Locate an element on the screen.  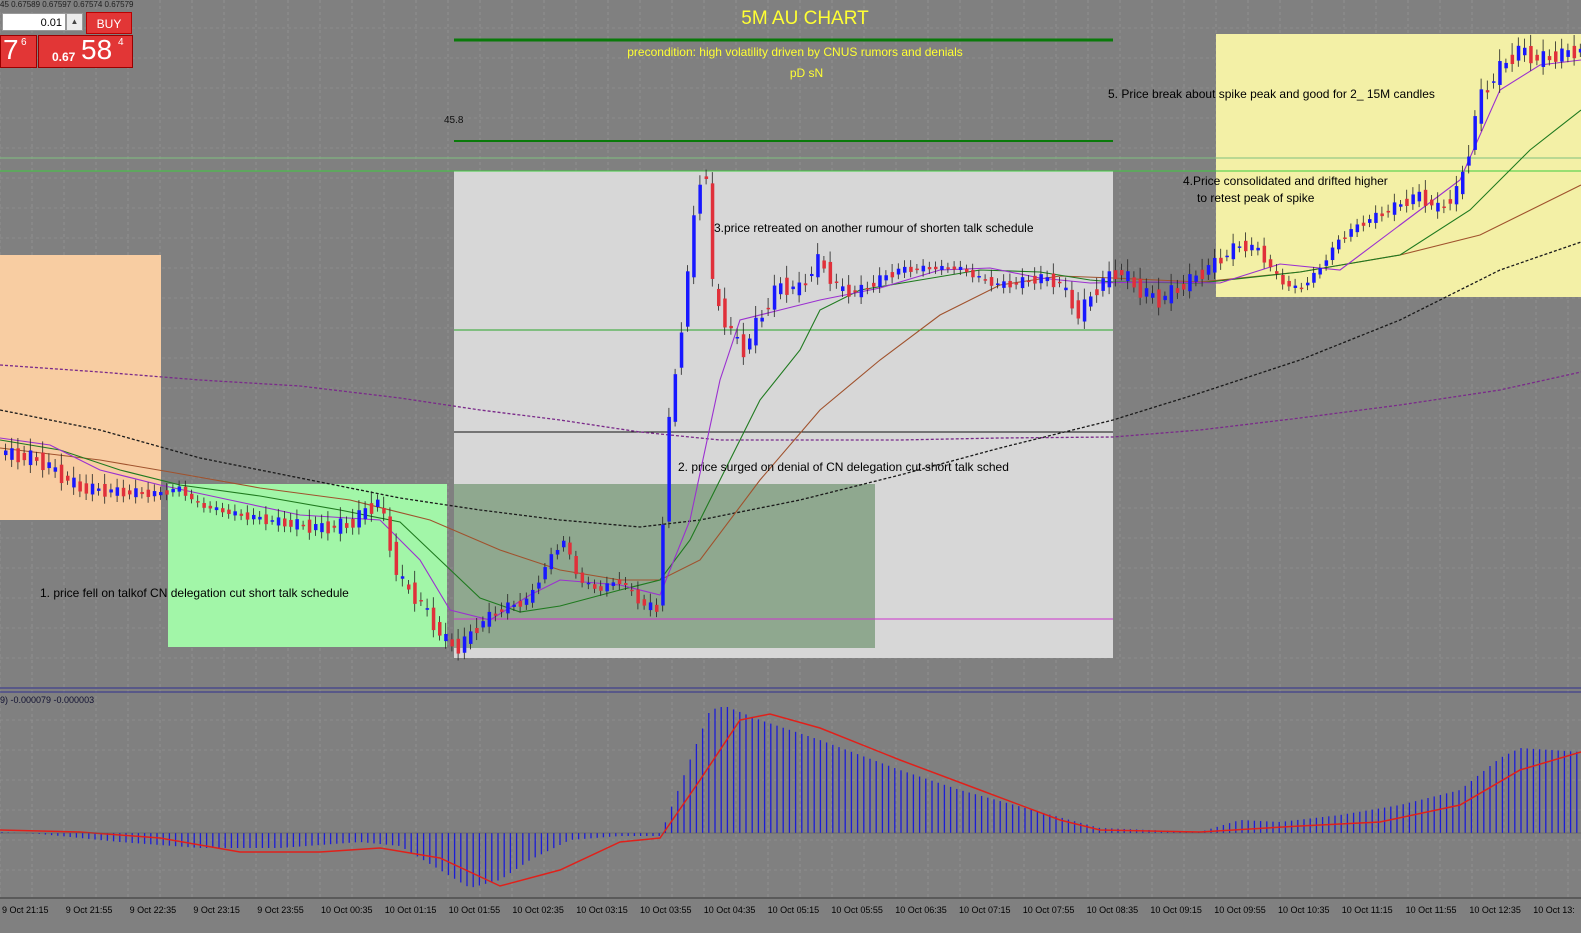
time-label: 9 Oct 23:15 is located at coordinates (216, 910).